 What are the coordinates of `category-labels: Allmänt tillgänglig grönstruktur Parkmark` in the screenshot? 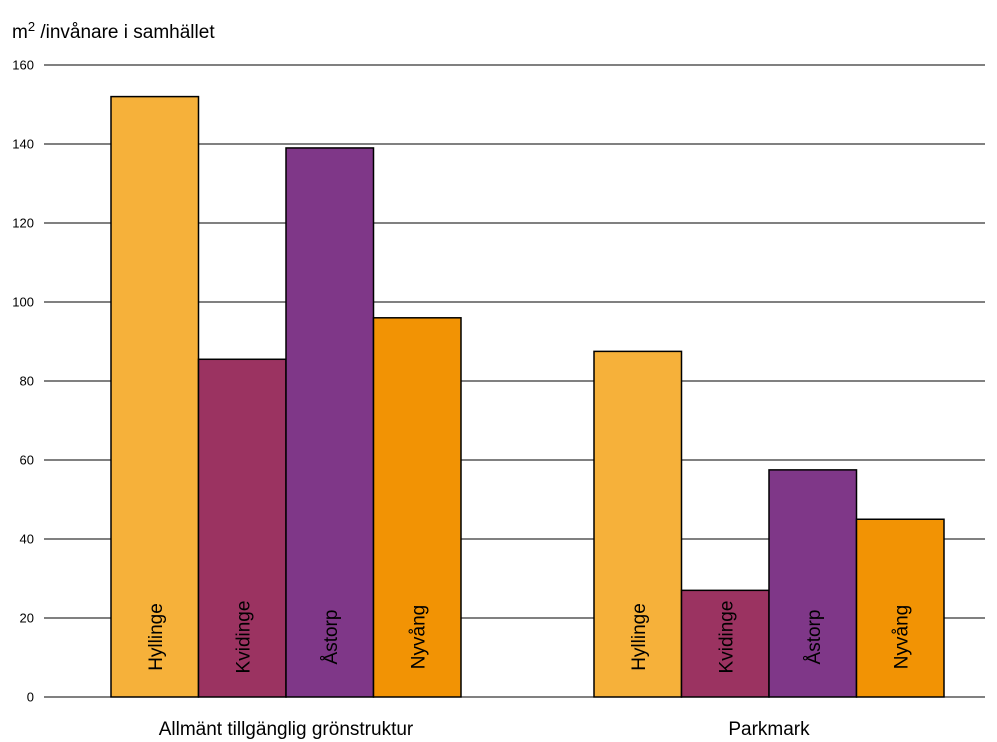 It's located at (484, 729).